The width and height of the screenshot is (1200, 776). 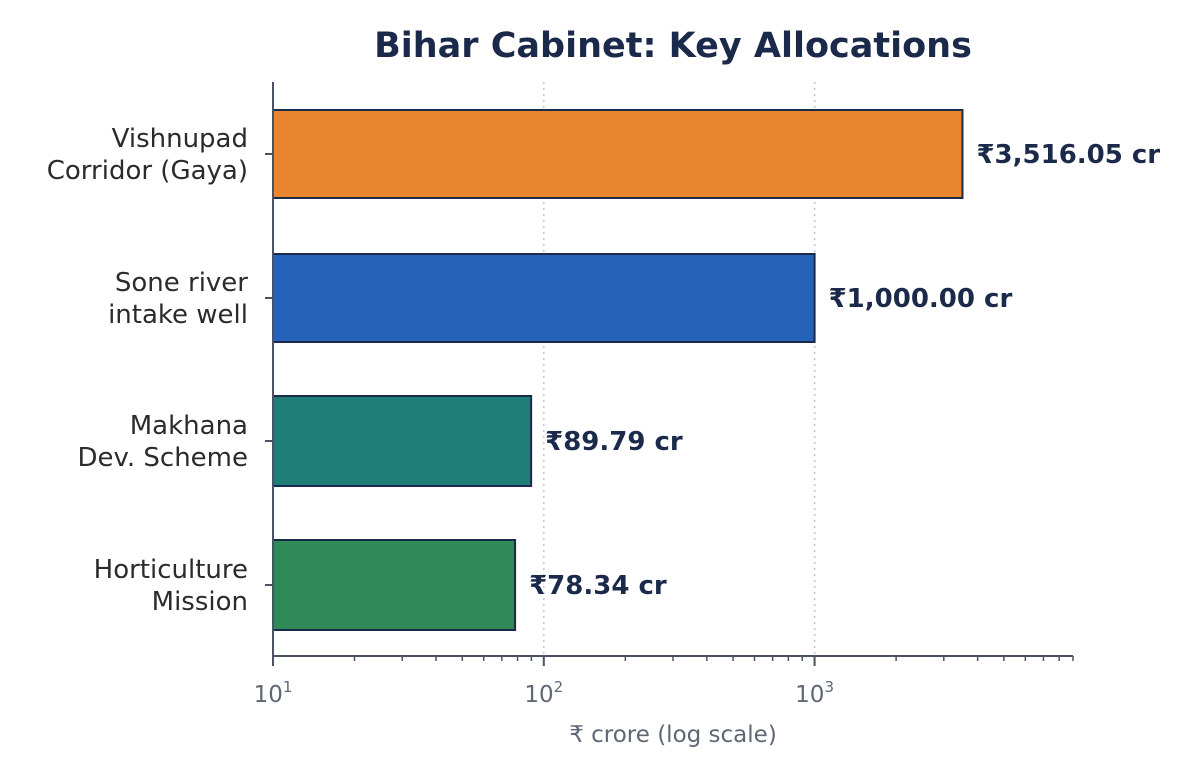 I want to click on data-label: ₹3,516.05 cr, so click(x=1068, y=155).